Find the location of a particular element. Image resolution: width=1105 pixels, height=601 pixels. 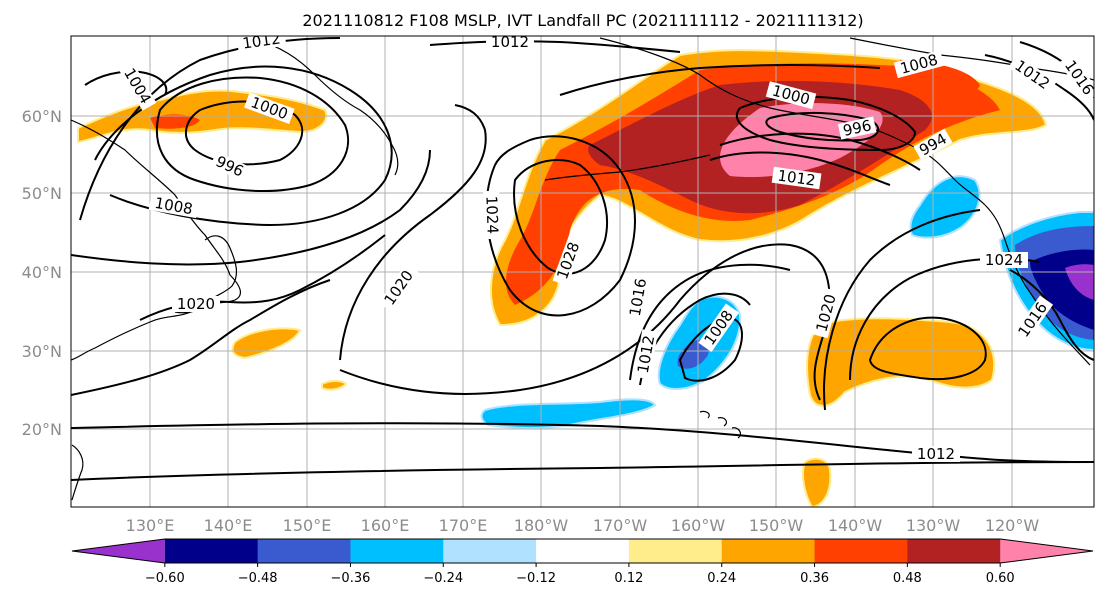

colorbar-tick-label: −0.60 is located at coordinates (165, 578).